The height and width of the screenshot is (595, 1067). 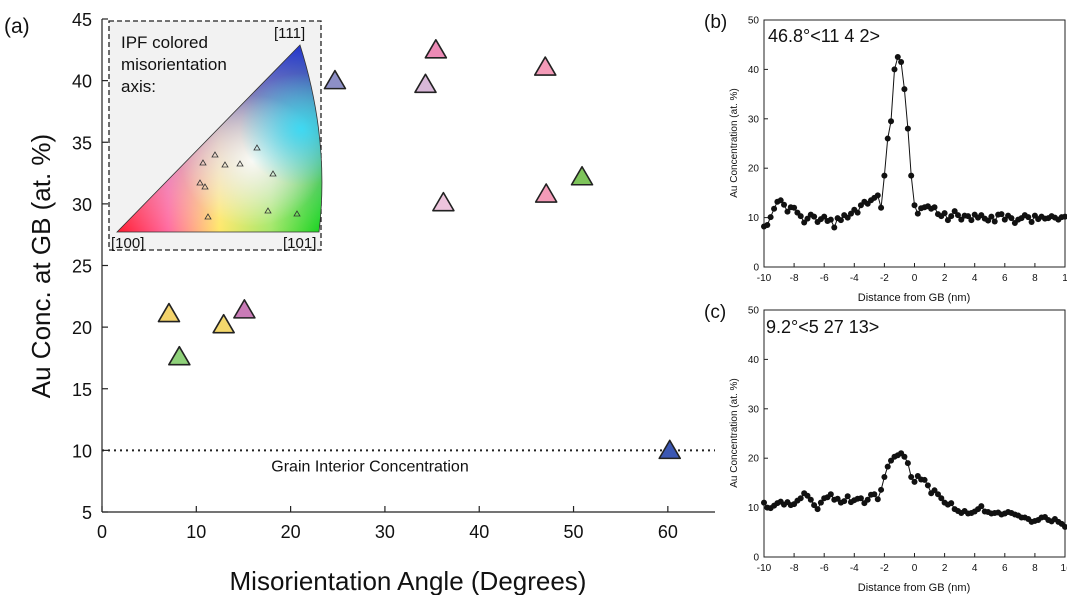 What do you see at coordinates (884, 568) in the screenshot?
I see `x-tick-label: -2` at bounding box center [884, 568].